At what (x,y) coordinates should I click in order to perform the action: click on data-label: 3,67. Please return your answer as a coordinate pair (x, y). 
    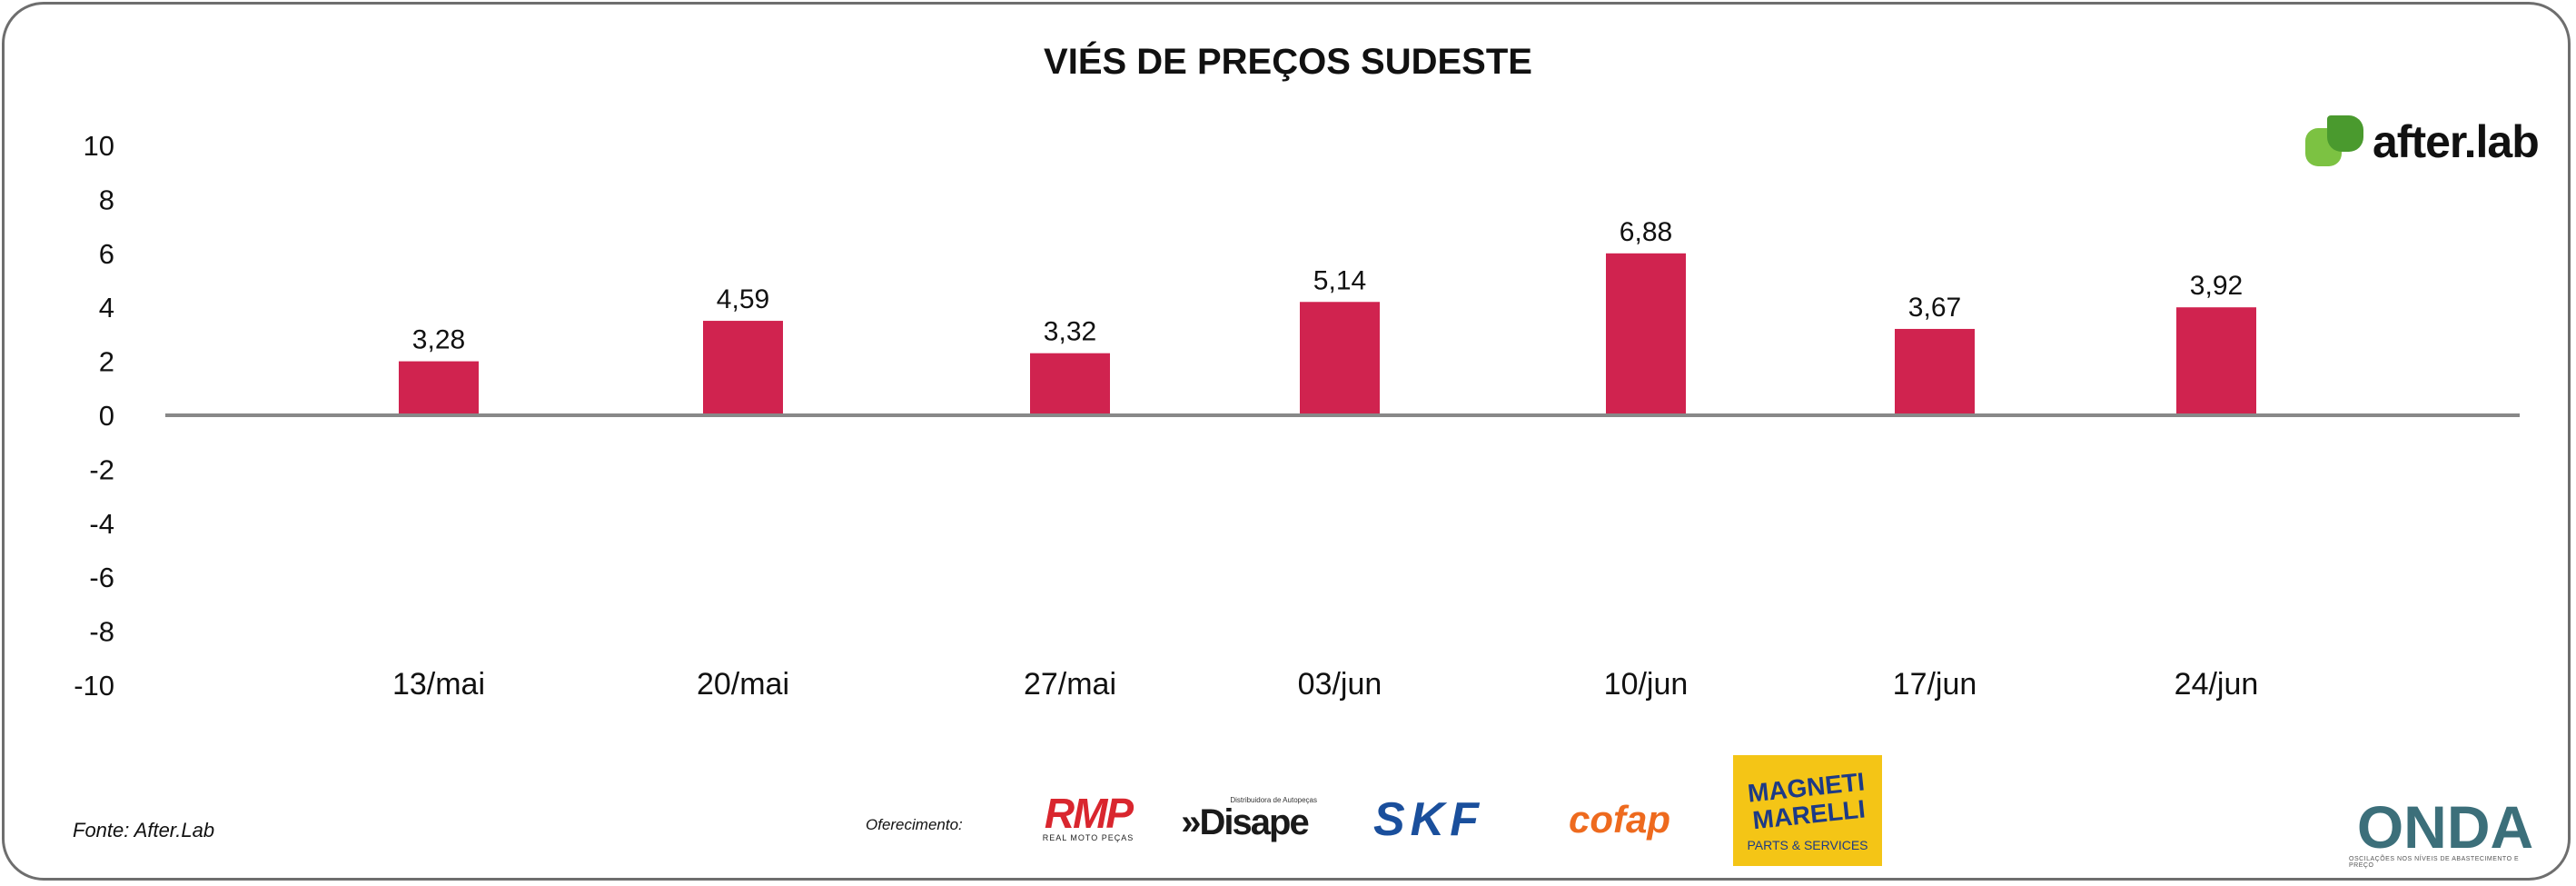
    Looking at the image, I should click on (1934, 308).